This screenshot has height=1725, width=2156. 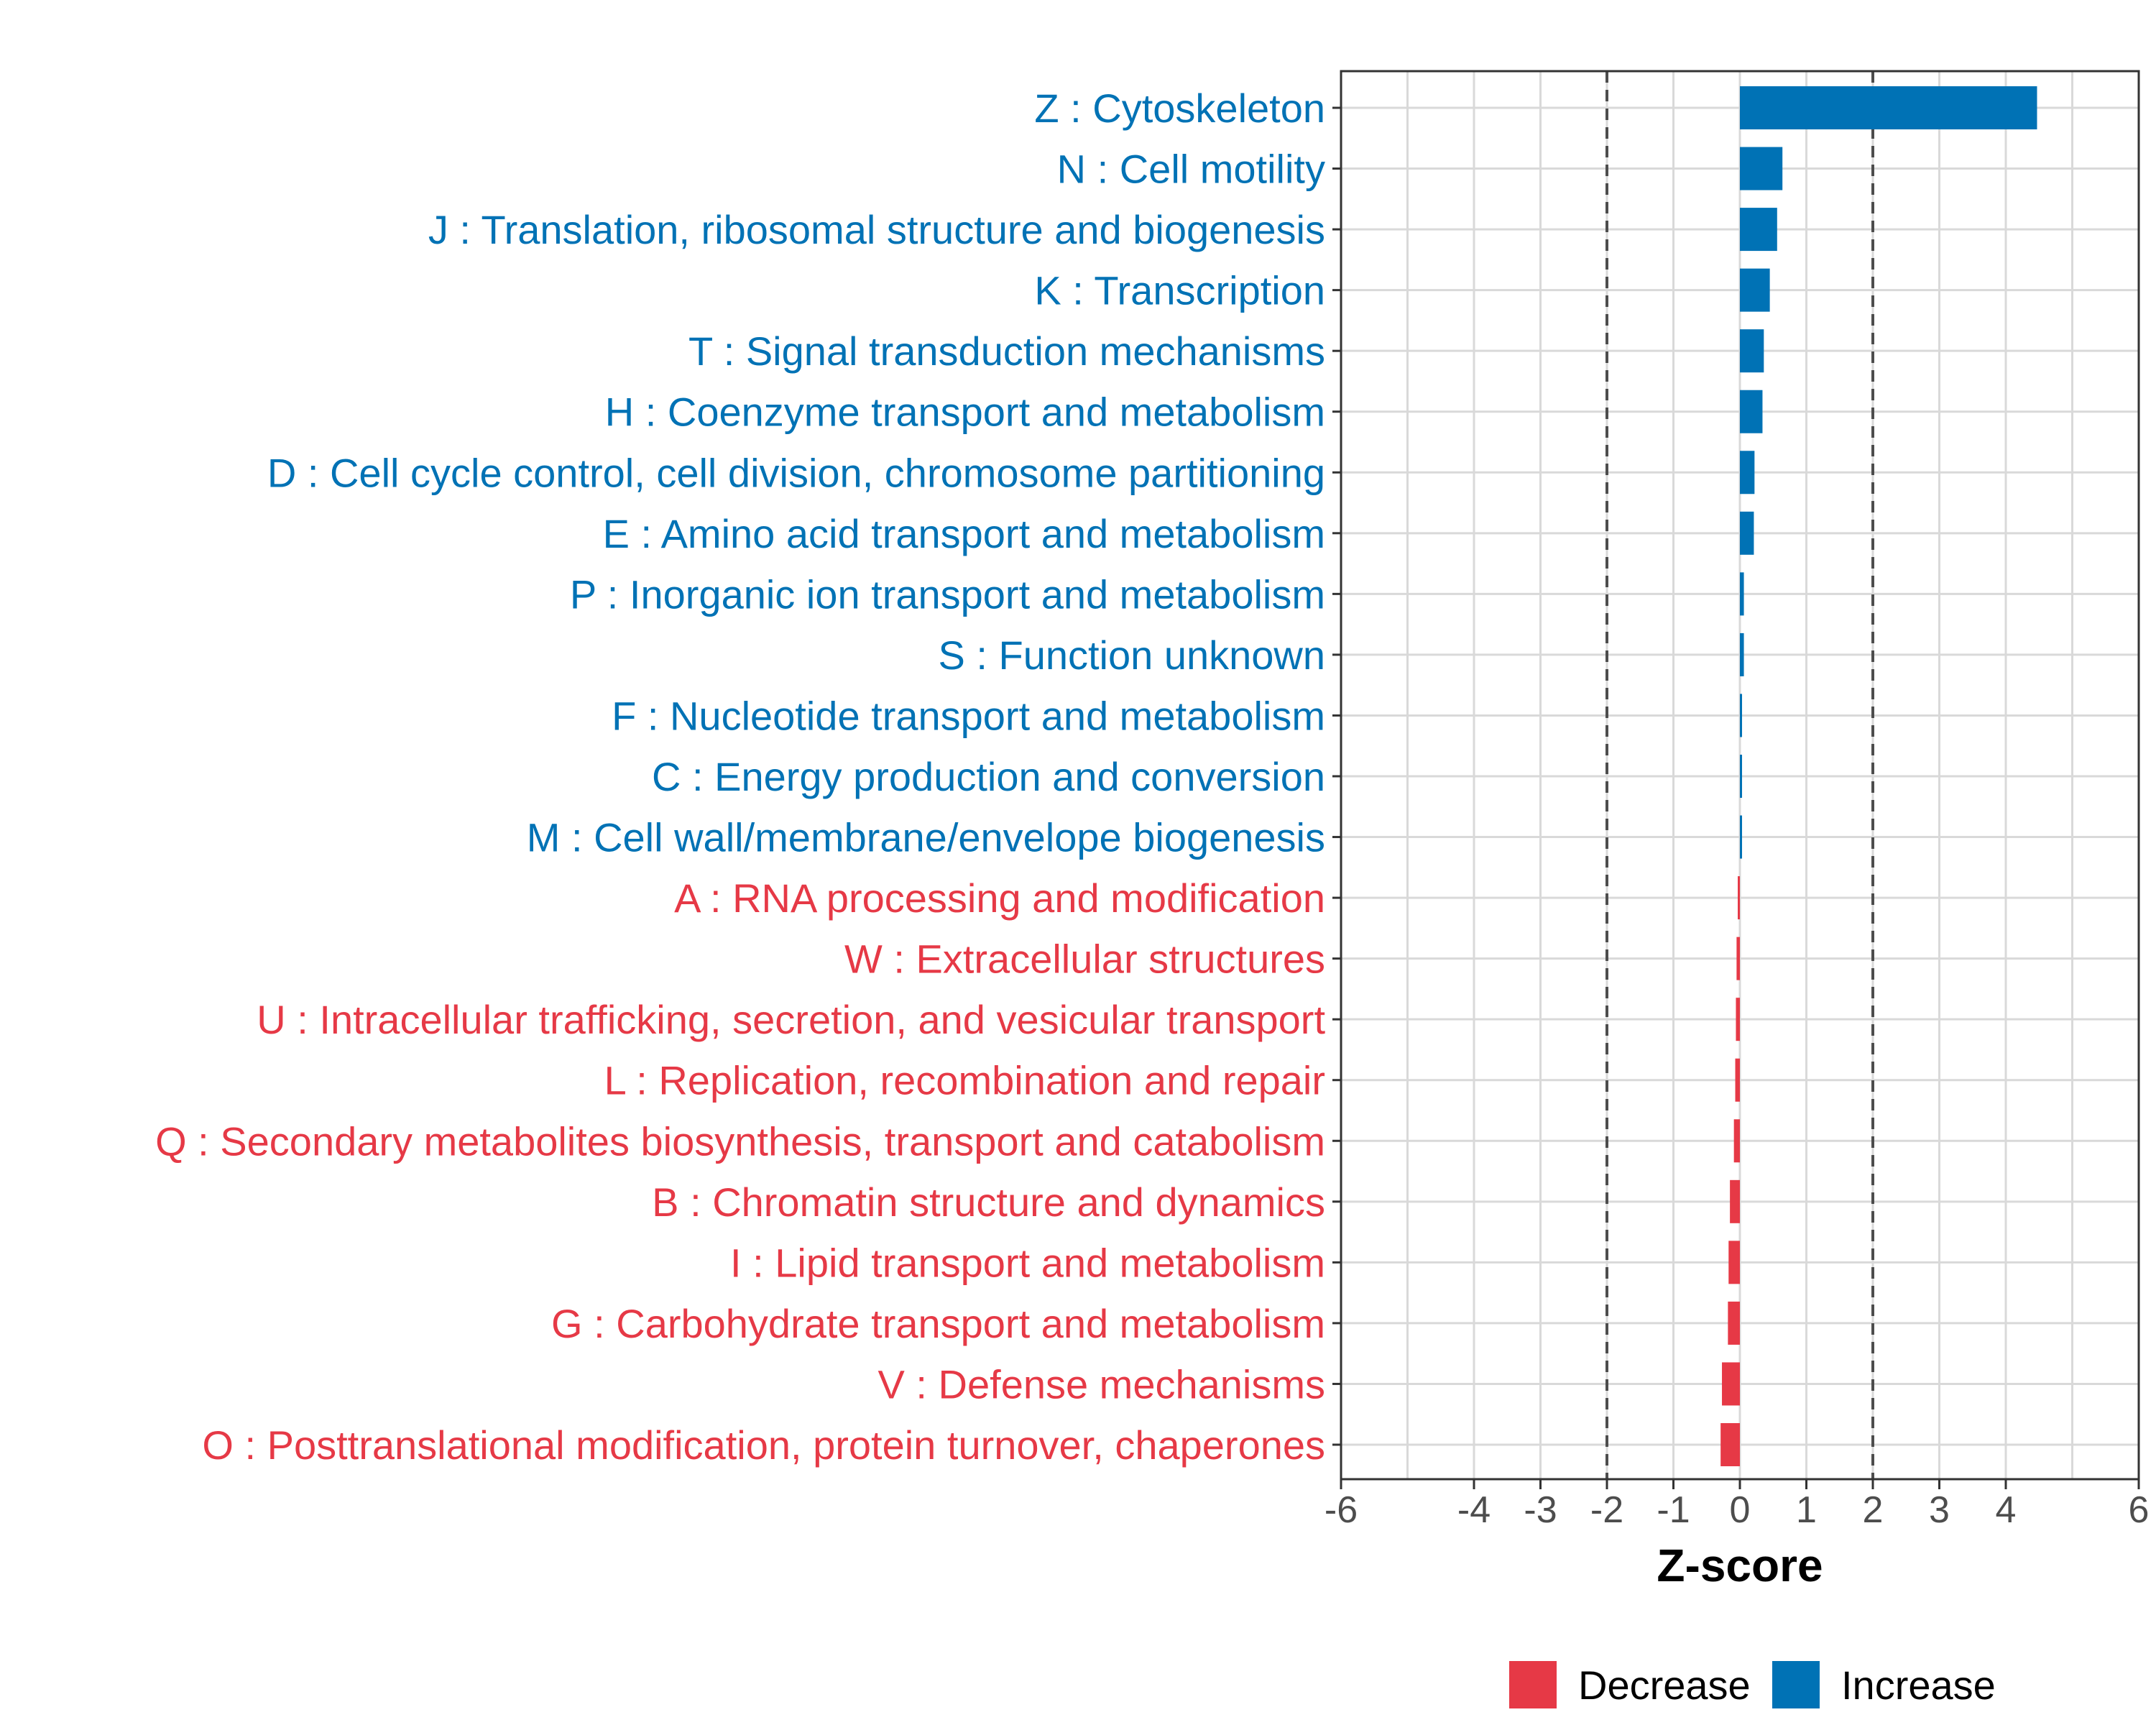 What do you see at coordinates (1540, 1510) in the screenshot?
I see `x-tick-label: -3` at bounding box center [1540, 1510].